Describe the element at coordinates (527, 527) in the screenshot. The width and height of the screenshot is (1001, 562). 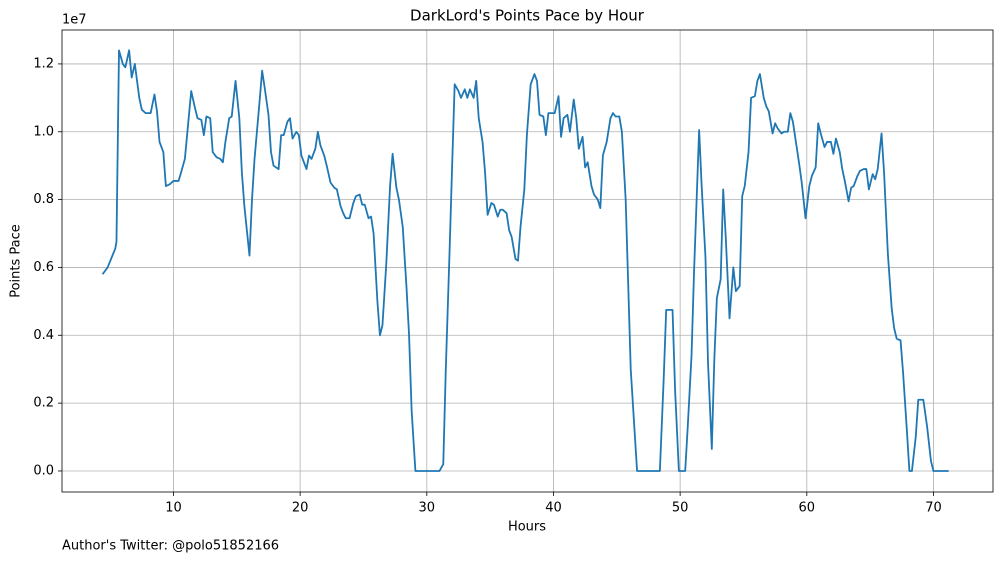
I see `x-axis-label: Hours` at that location.